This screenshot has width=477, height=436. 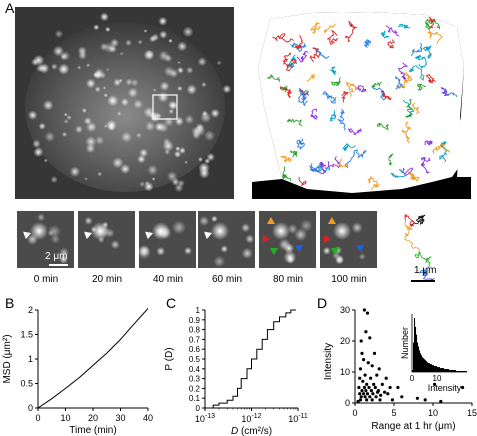 I want to click on y-tick-label: 0, so click(x=198, y=408).